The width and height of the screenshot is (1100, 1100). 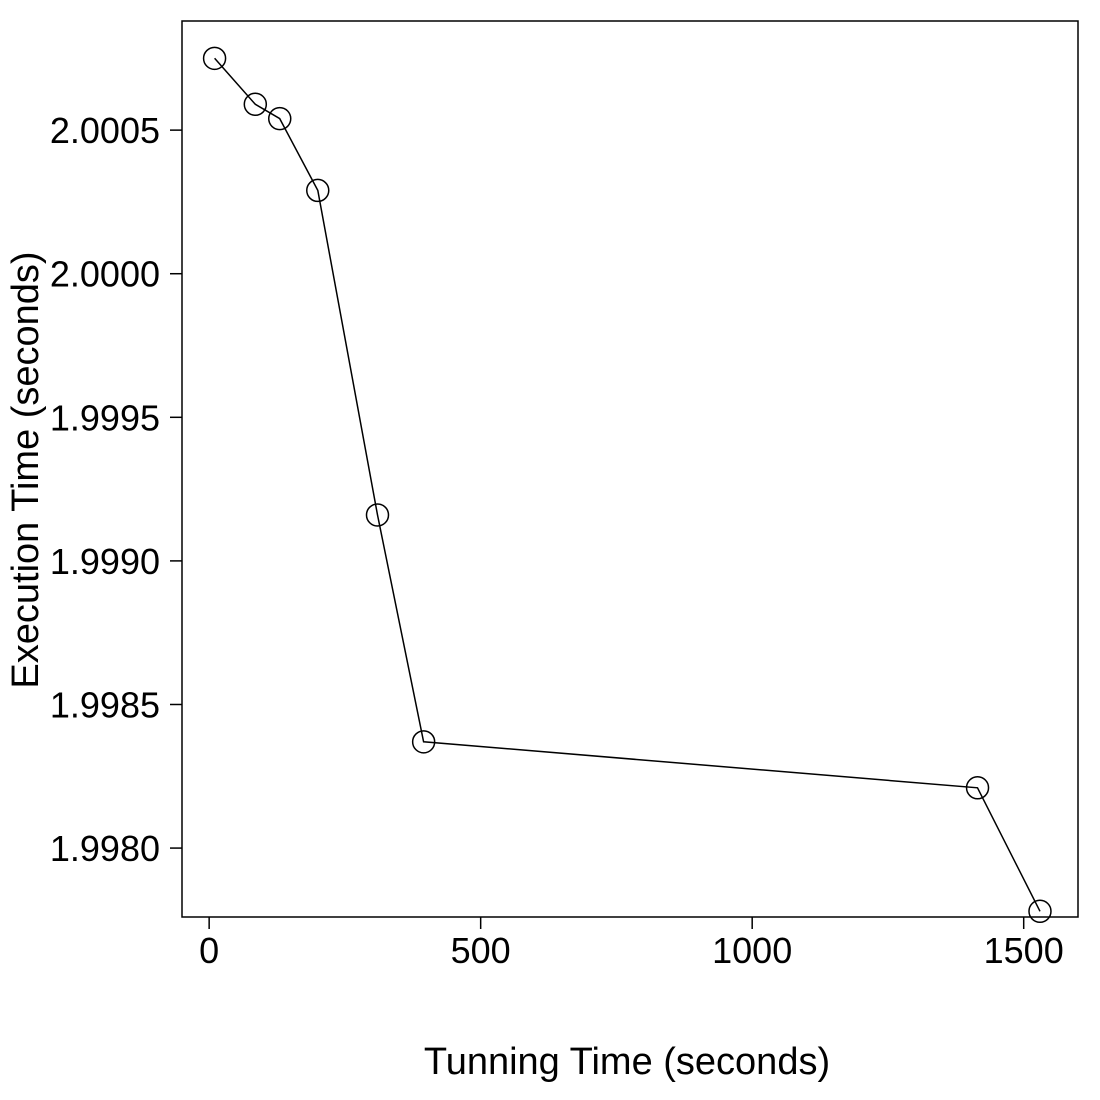 What do you see at coordinates (752, 950) in the screenshot?
I see `x-tick-label: 1000` at bounding box center [752, 950].